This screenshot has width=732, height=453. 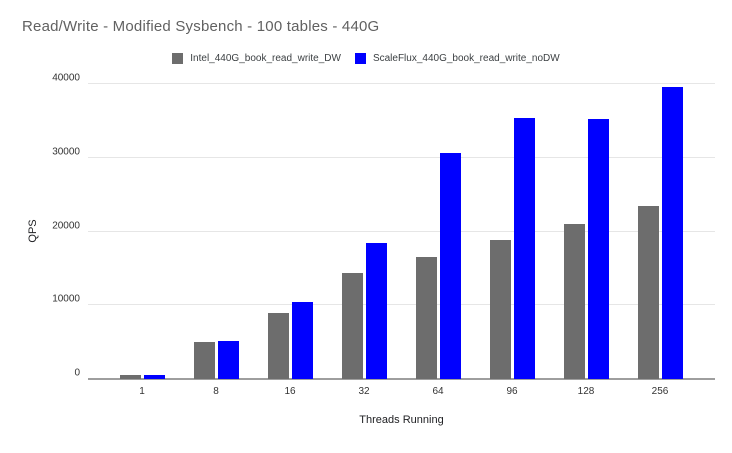 I want to click on y-tick-label-10000: 10000, so click(x=66, y=299).